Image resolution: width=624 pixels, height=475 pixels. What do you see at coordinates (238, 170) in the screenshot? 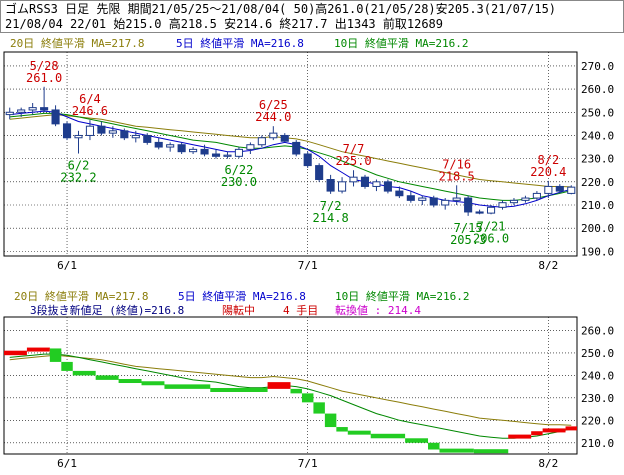
I see `annotation-date: 6/22` at bounding box center [238, 170].